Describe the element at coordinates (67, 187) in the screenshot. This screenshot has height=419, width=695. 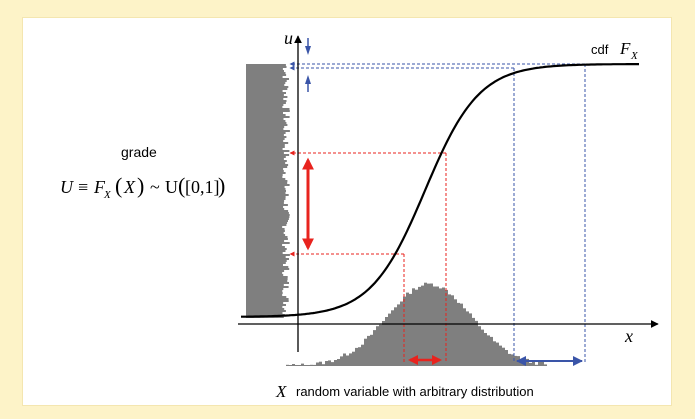
I see `formula-U: U` at that location.